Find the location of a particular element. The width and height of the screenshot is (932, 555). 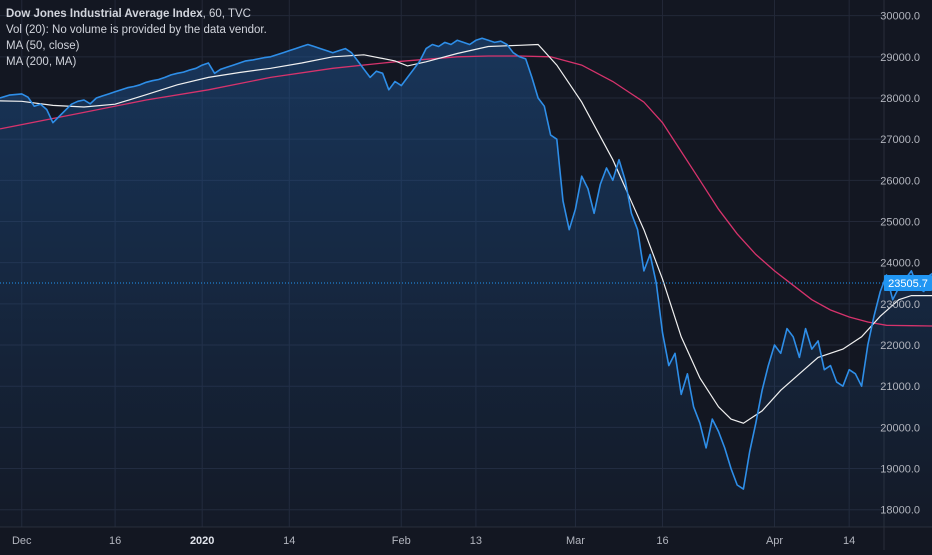

y-tick-label: 30000.0 is located at coordinates (900, 17).